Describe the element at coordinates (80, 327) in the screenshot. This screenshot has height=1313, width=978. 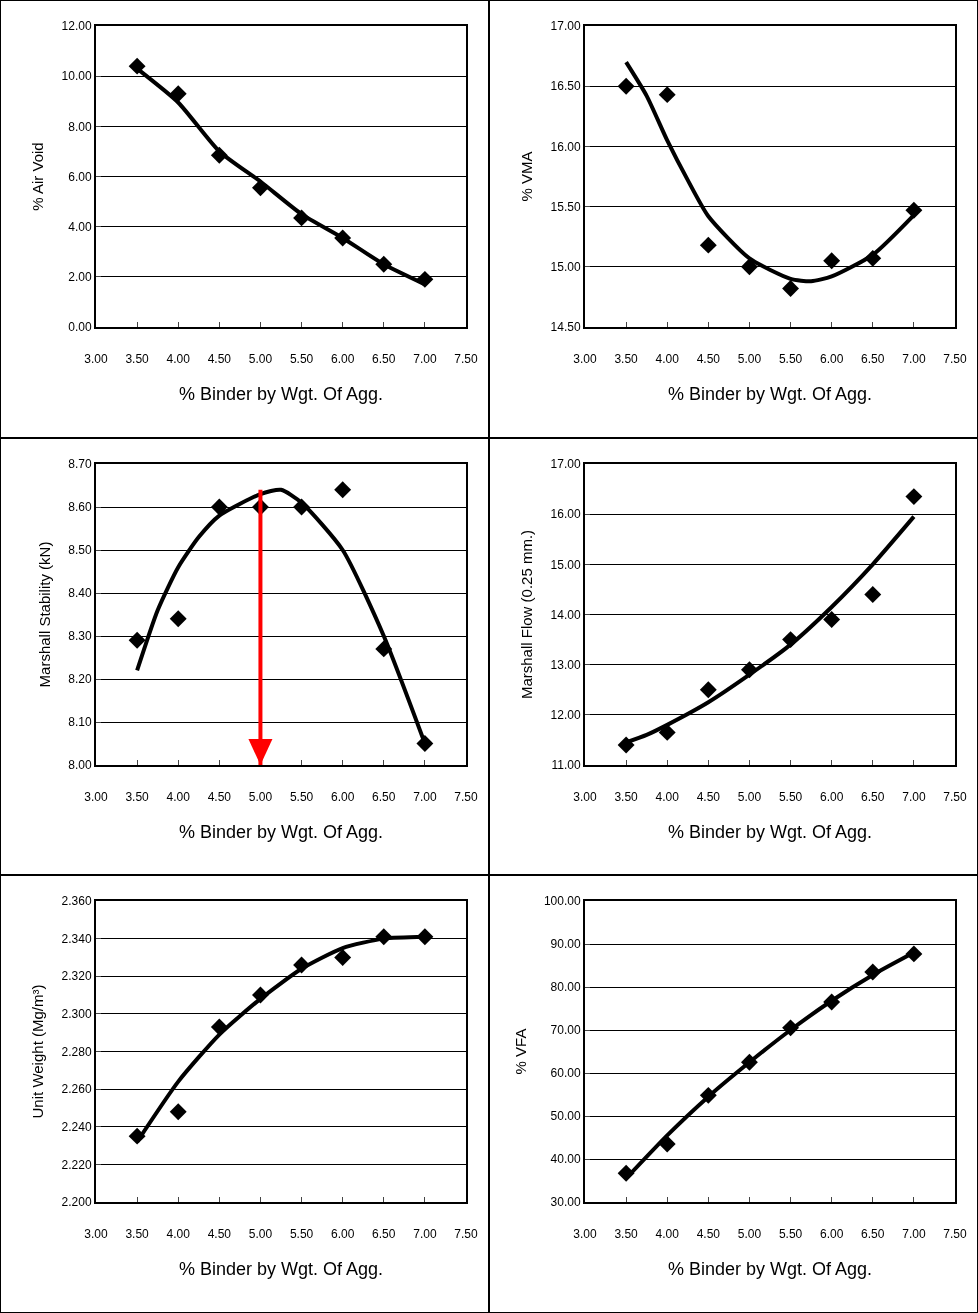
I see `y-tick-label: 0.00` at that location.